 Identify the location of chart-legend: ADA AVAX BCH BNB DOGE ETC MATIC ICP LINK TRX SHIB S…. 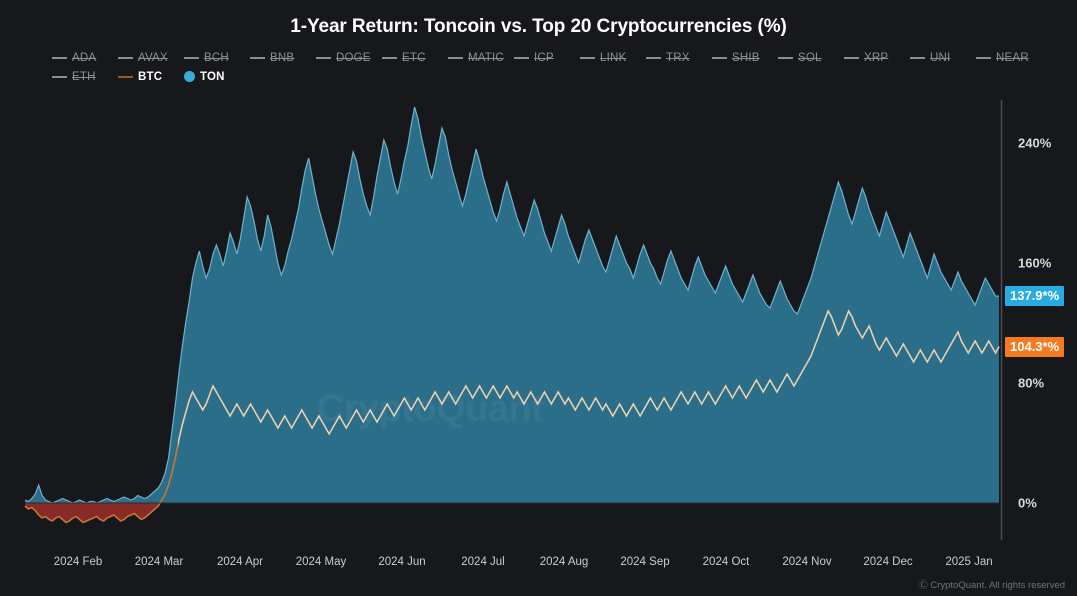
(547, 67).